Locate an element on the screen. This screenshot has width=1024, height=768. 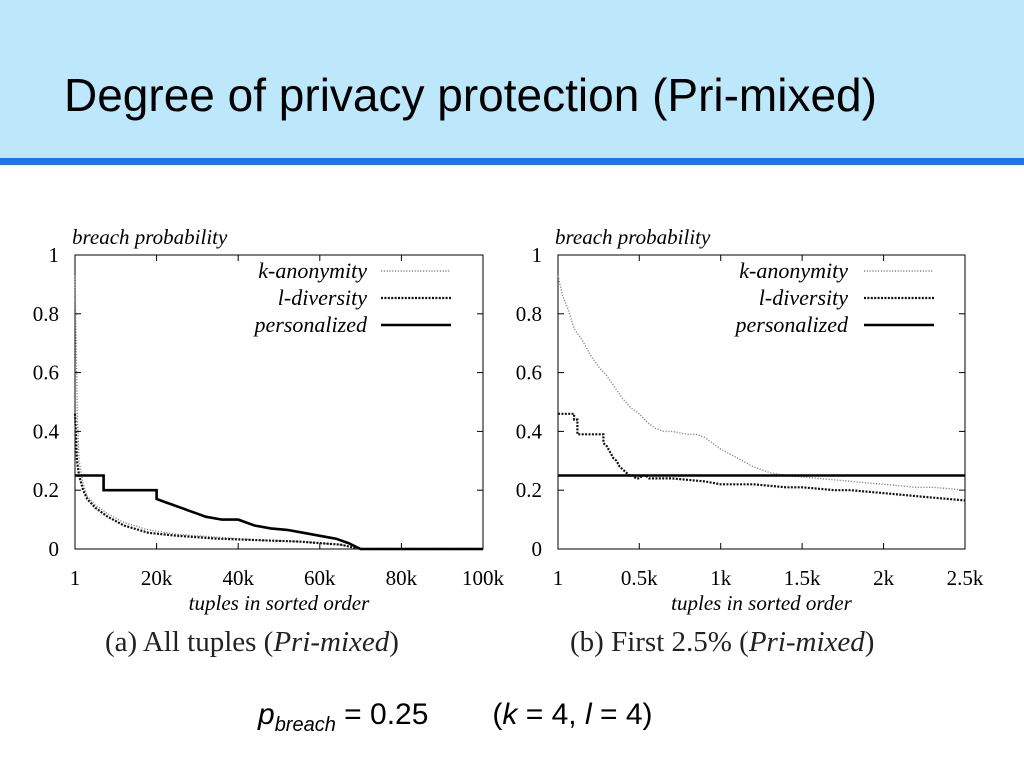
slide-title: Degree of privacy protection (Pri-mixed) is located at coordinates (470, 95).